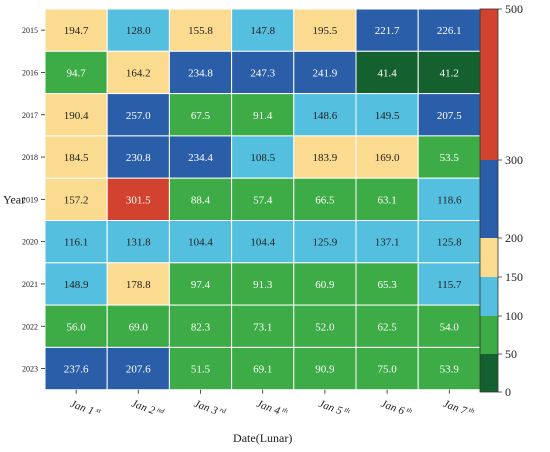  Describe the element at coordinates (76, 327) in the screenshot. I see `cell-value-label: 56.0` at that location.